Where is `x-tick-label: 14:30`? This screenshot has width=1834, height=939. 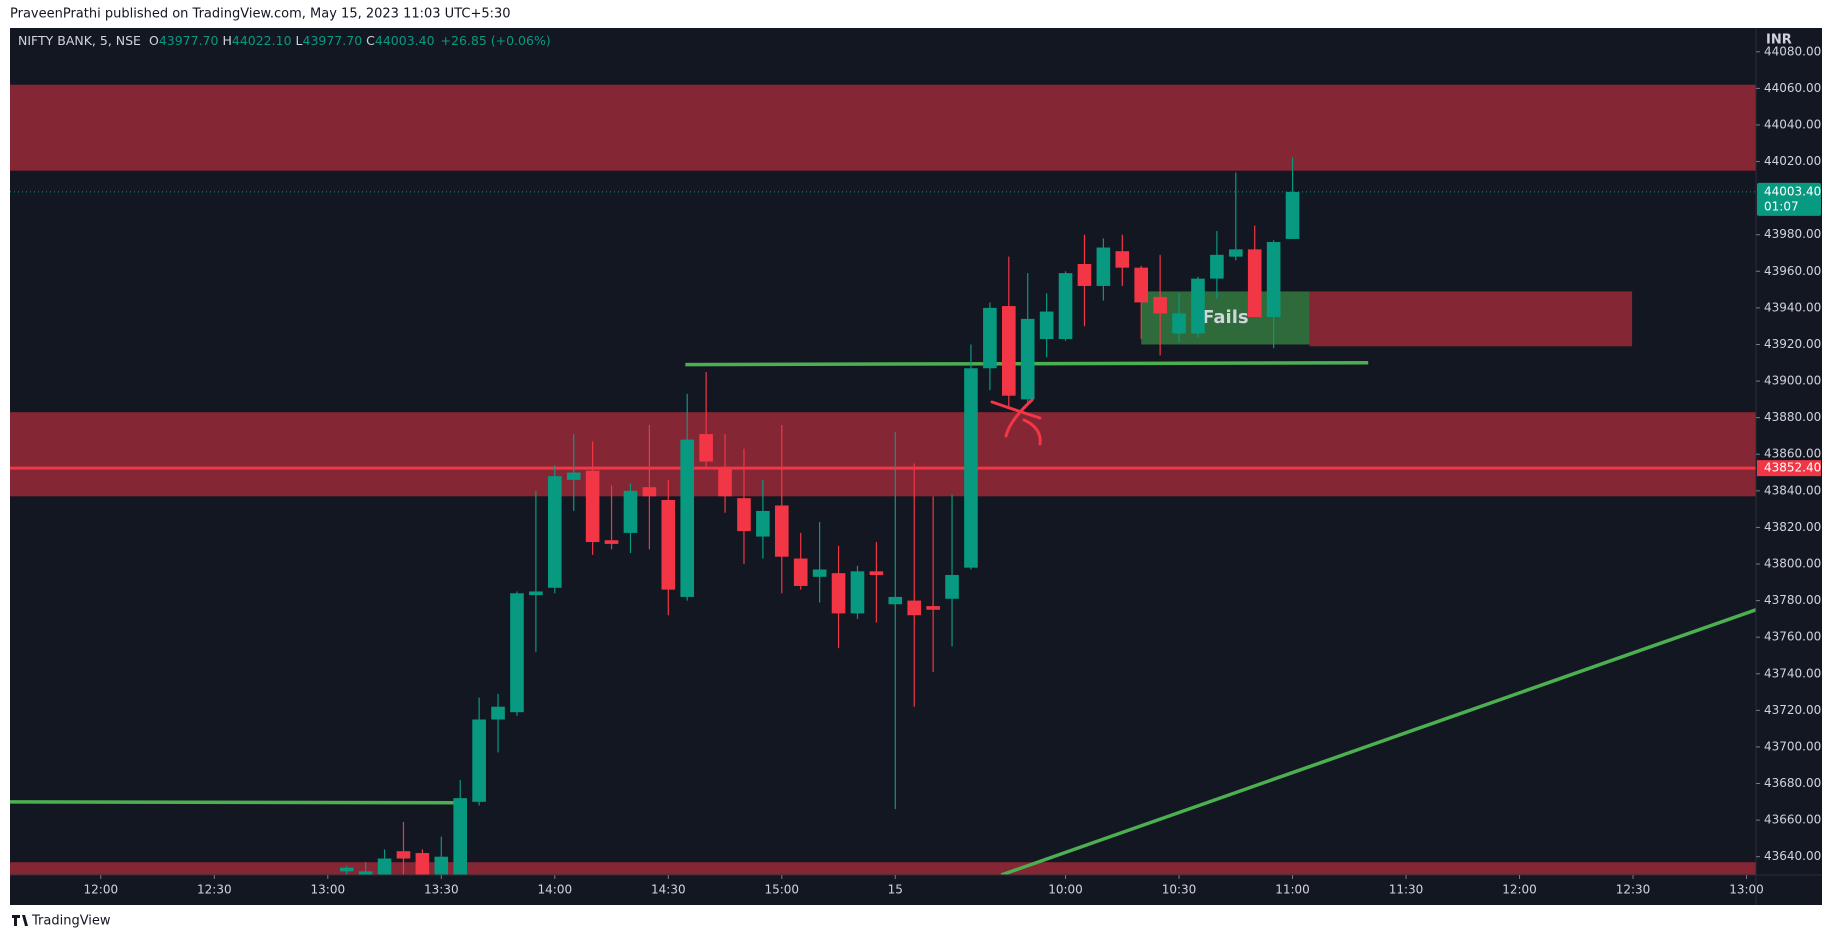
x-tick-label: 14:30 is located at coordinates (668, 890).